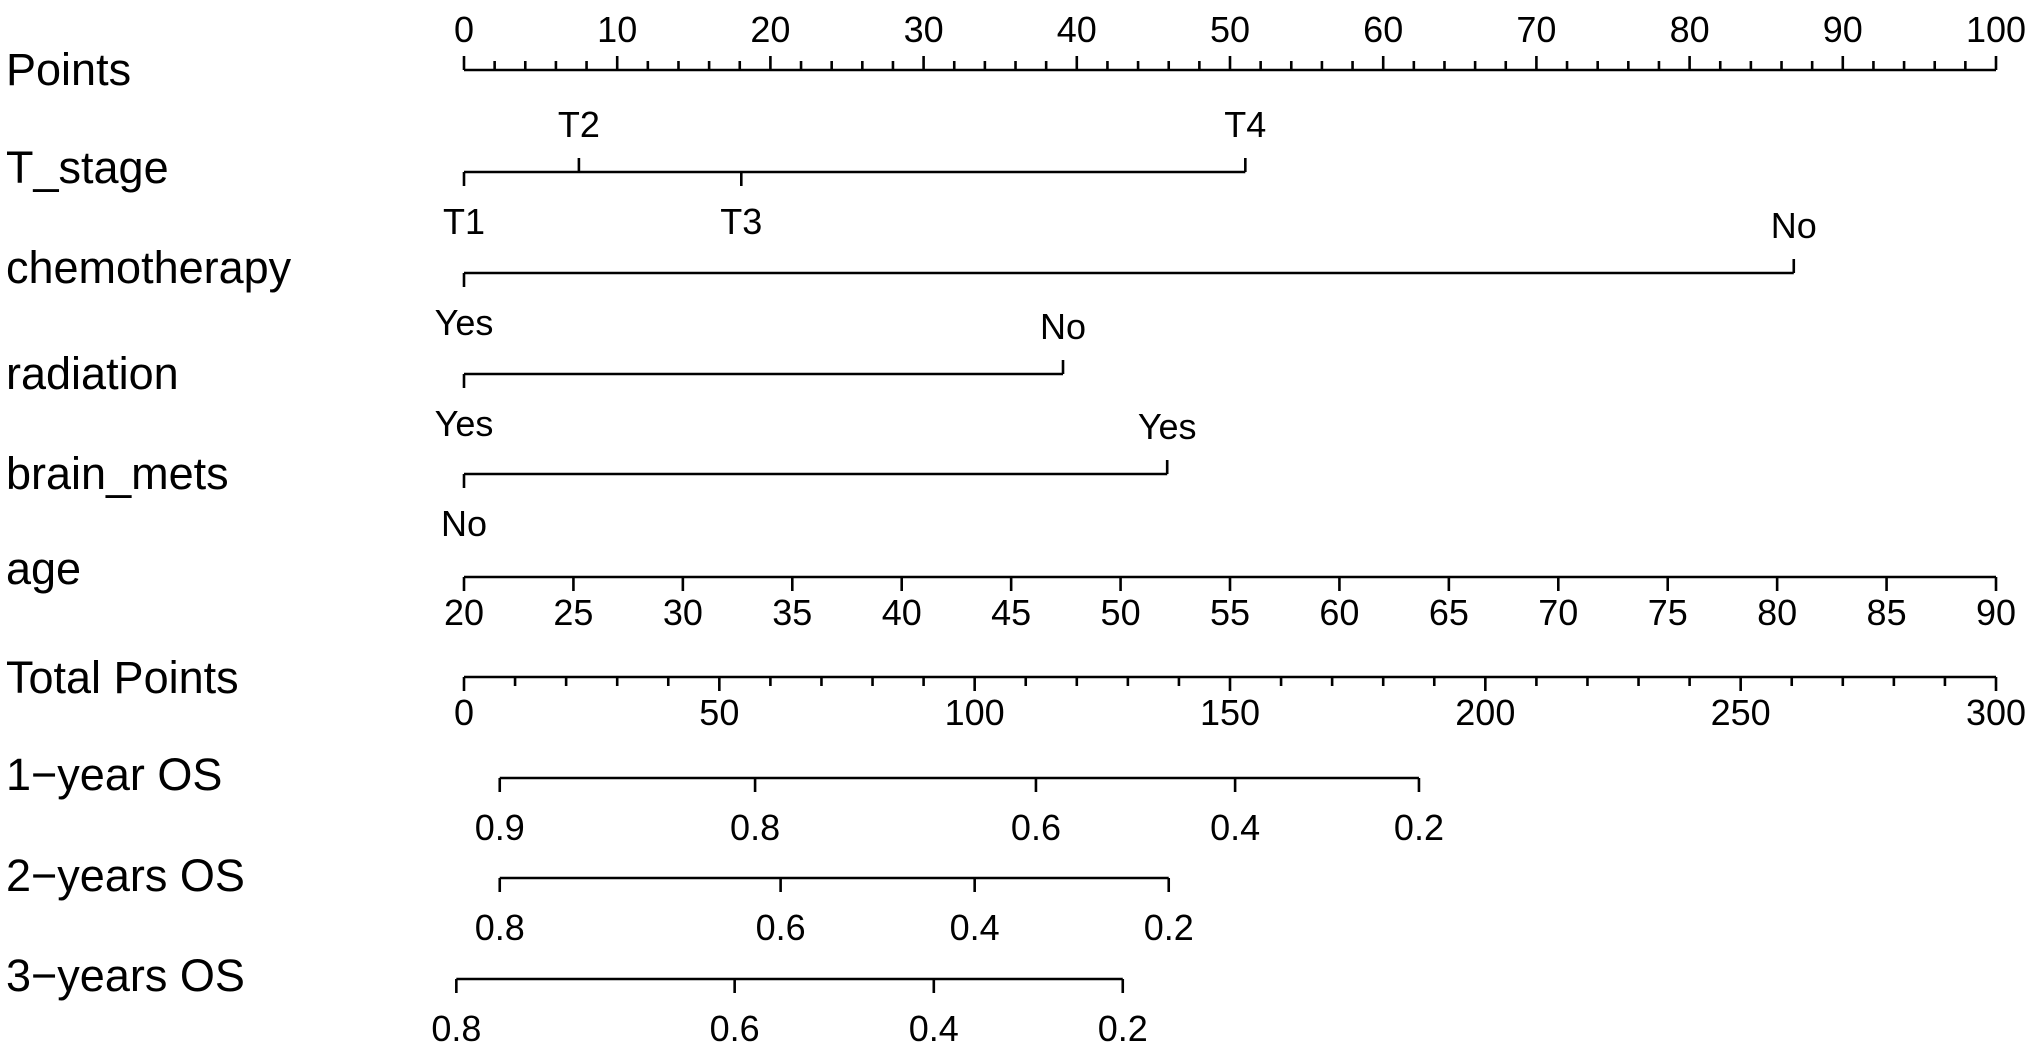 The width and height of the screenshot is (2032, 1054). I want to click on total-points-tick-label: 50, so click(719, 712).